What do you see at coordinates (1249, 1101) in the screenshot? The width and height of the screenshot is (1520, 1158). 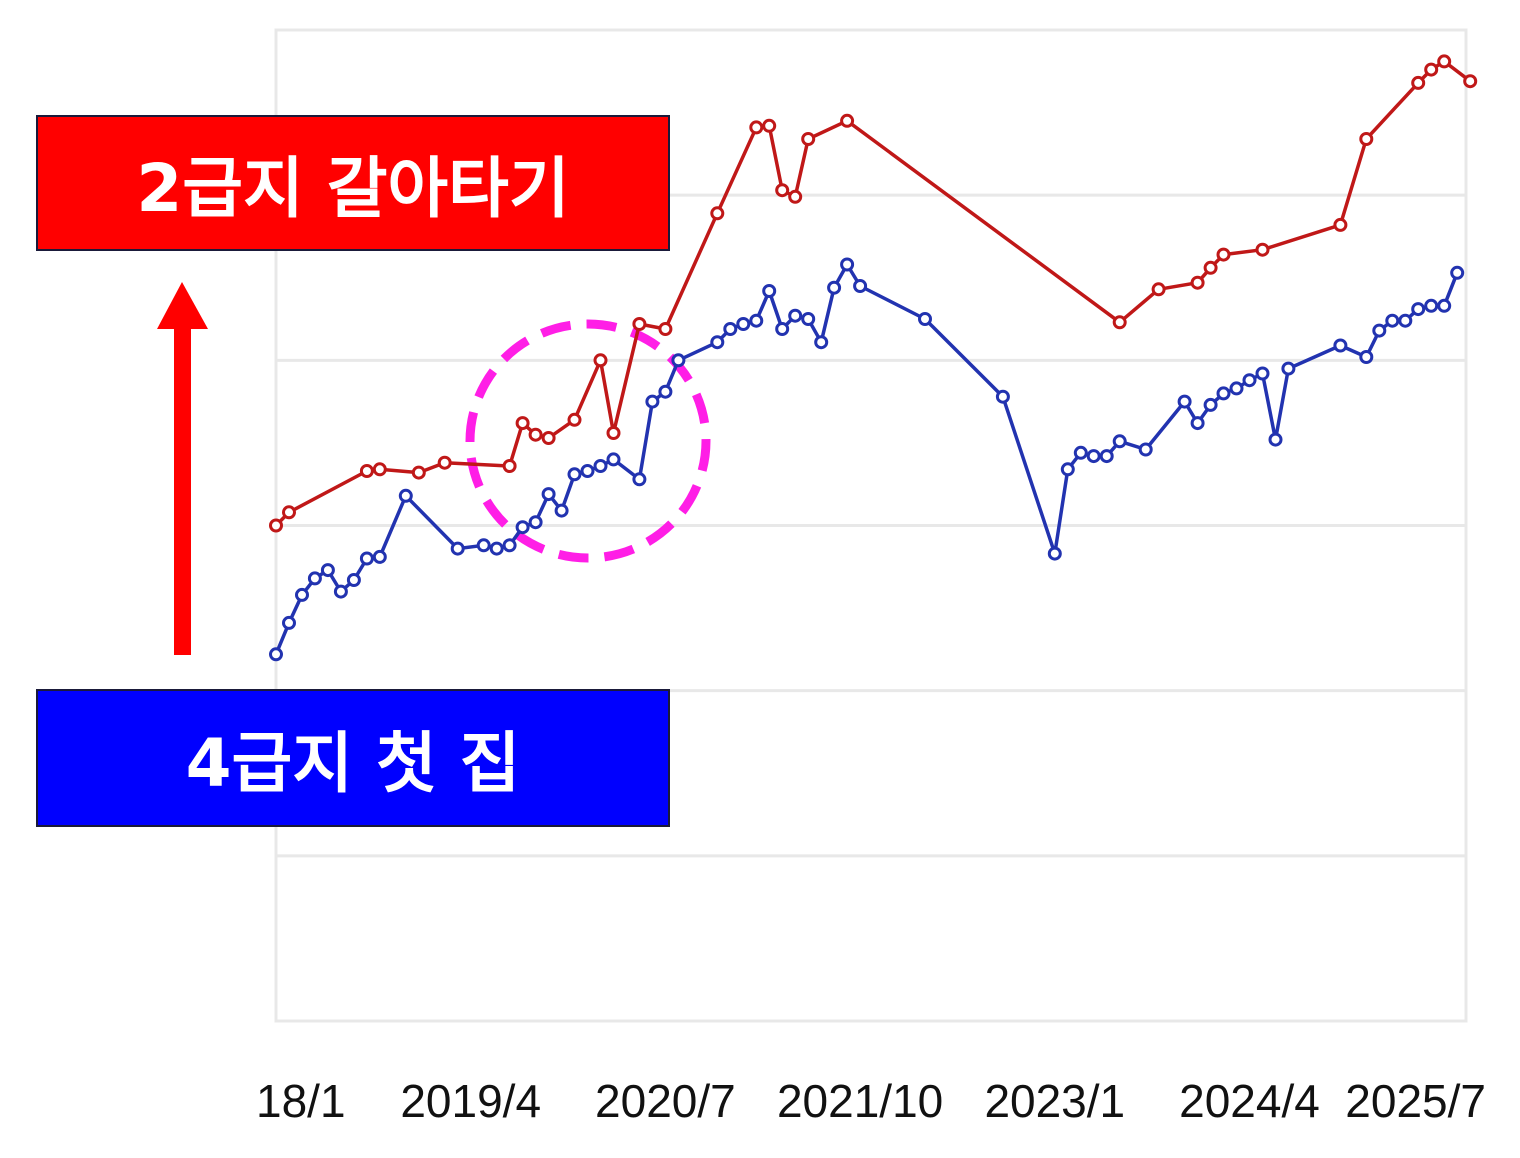 I see `x-tick-label: 2024/4` at bounding box center [1249, 1101].